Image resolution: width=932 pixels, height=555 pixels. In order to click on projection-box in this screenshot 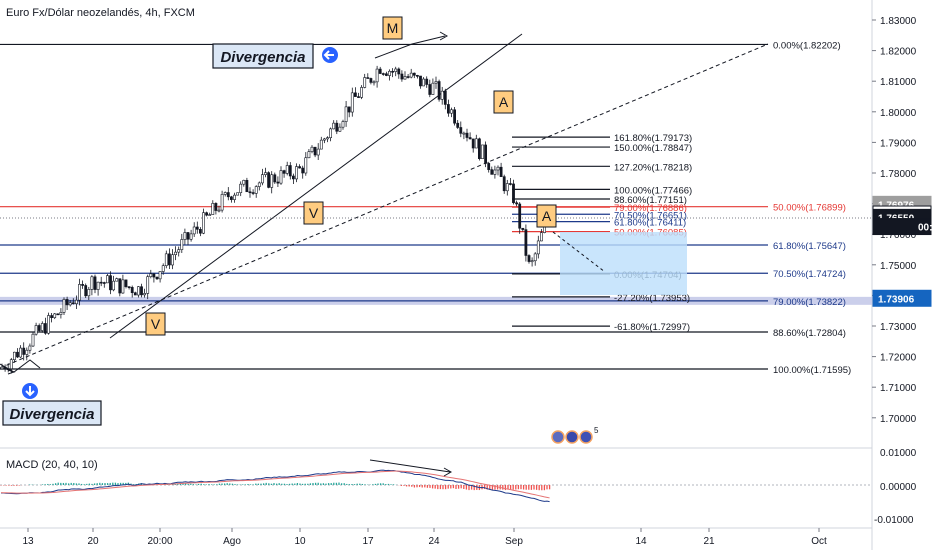, I will do `click(623, 263)`.